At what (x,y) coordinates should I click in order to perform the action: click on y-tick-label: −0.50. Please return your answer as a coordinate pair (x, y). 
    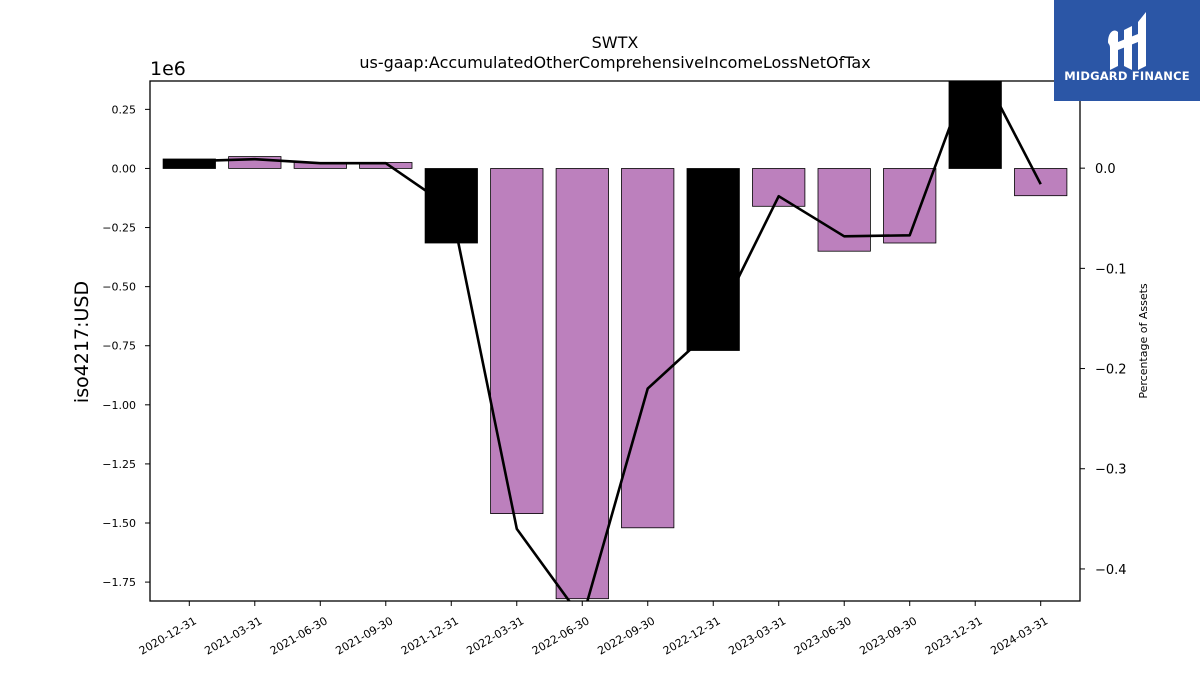
    Looking at the image, I should click on (119, 287).